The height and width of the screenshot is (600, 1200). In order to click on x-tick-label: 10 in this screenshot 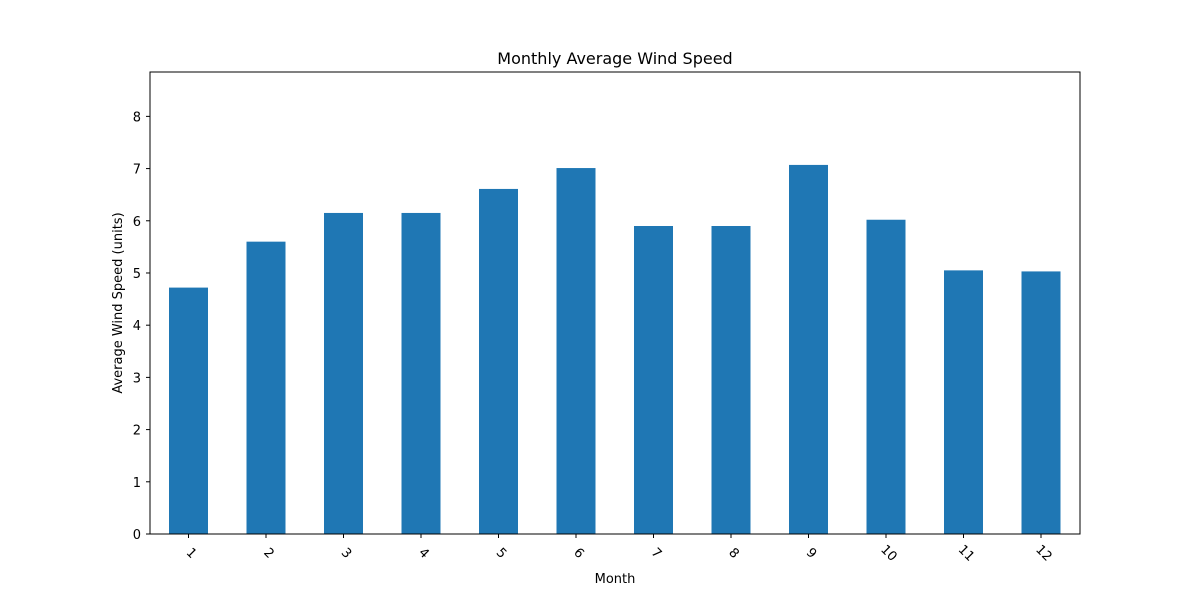, I will do `click(888, 553)`.